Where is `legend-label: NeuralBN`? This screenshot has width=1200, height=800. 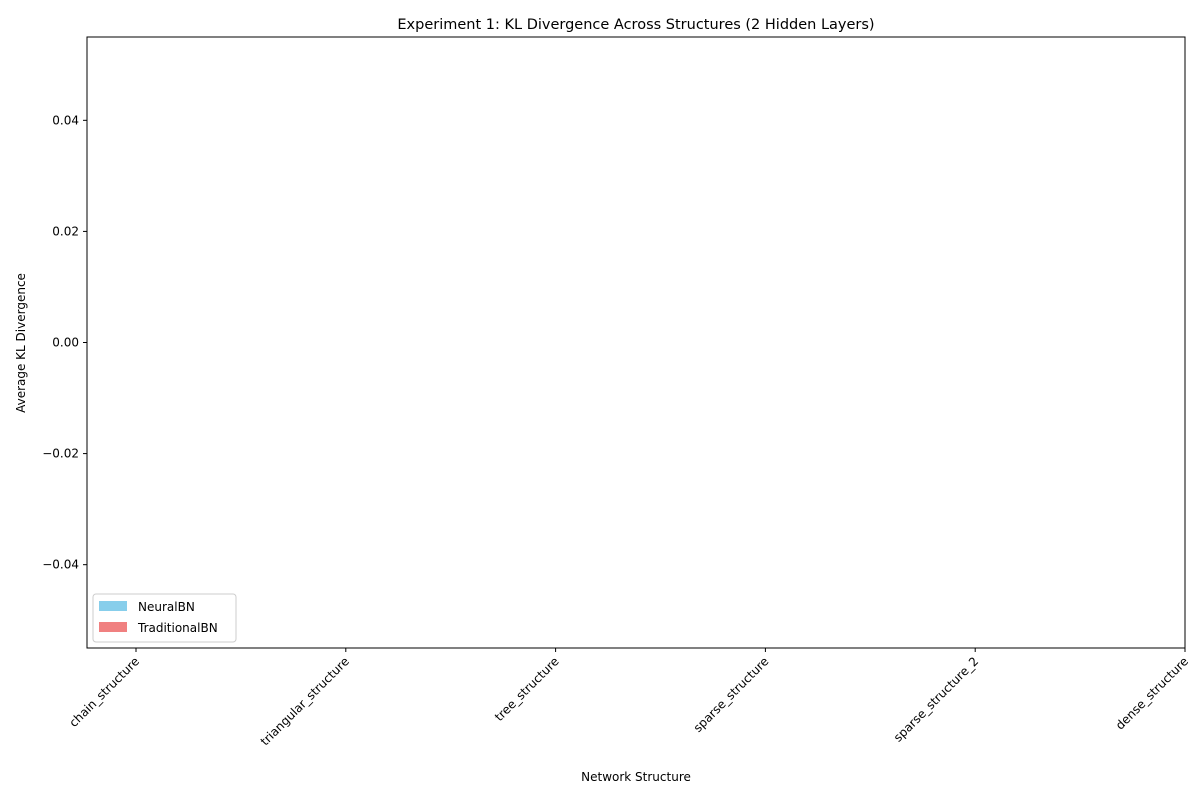
legend-label: NeuralBN is located at coordinates (166, 607).